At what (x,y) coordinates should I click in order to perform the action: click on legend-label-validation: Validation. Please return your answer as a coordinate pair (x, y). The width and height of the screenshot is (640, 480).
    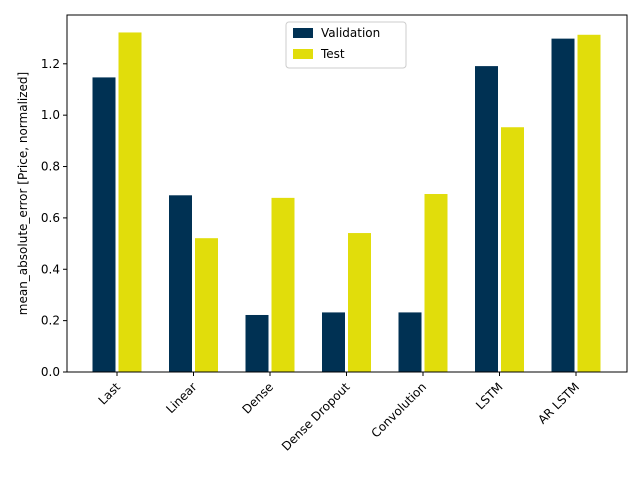
    Looking at the image, I should click on (350, 33).